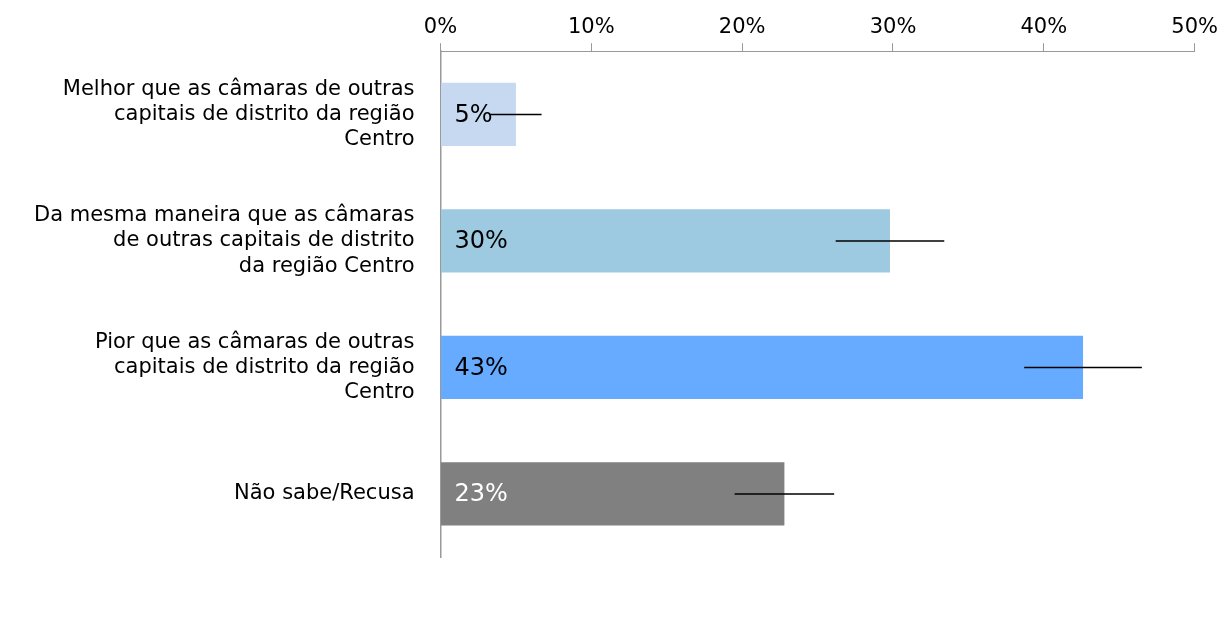 This screenshot has width=1229, height=629. I want to click on data-label: 30%, so click(481, 240).